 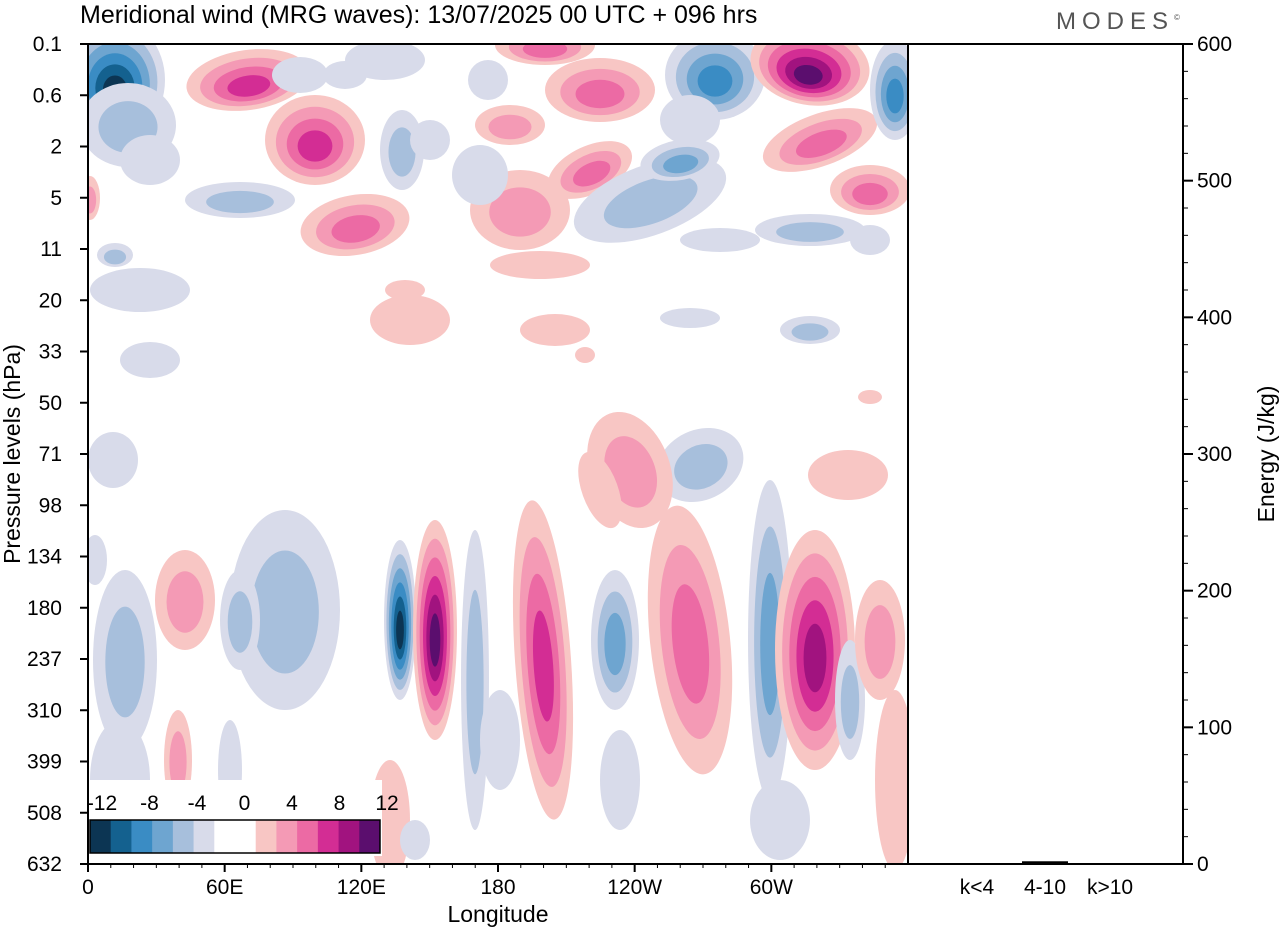 I want to click on energy-category-label: k<4, so click(x=977, y=887).